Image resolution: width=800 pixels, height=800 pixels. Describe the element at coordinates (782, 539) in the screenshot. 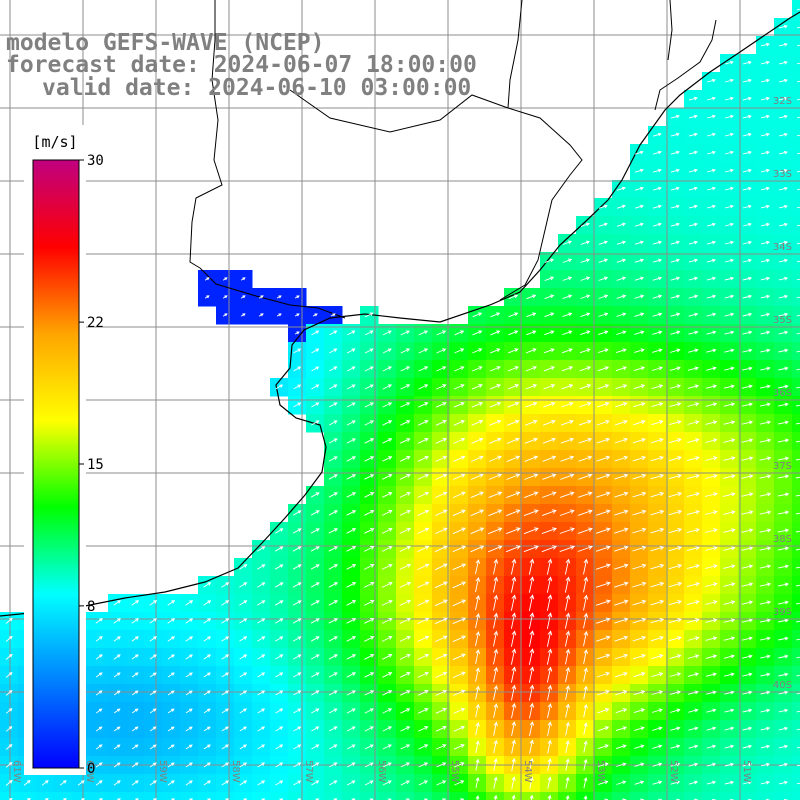

I see `lat-label: 38S` at that location.